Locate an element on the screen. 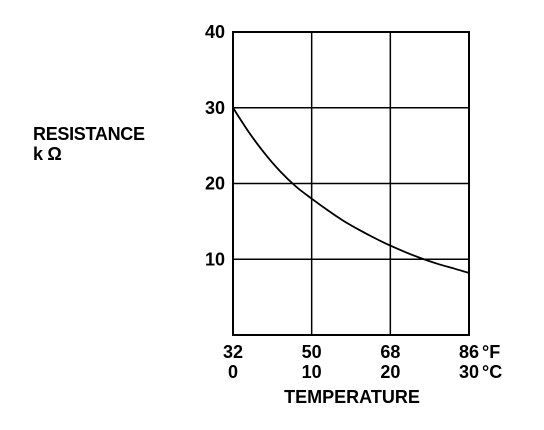 This screenshot has width=544, height=430. y-tick-label: 10 is located at coordinates (215, 259).